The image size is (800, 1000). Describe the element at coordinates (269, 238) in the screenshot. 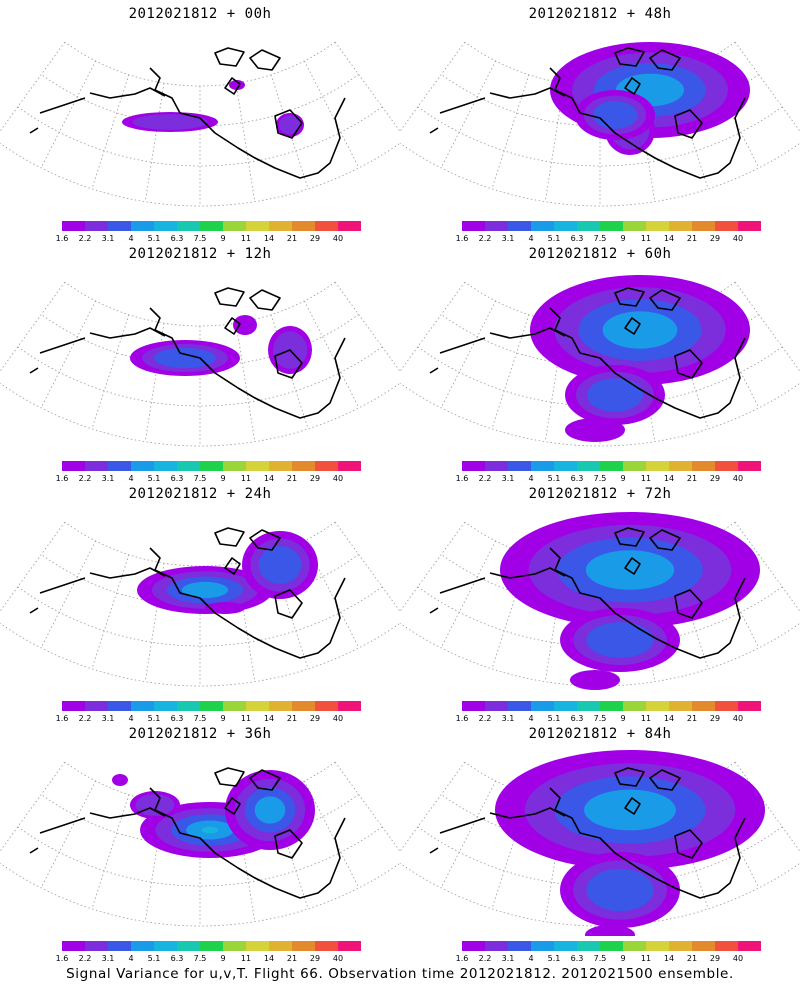

I see `colorbar-tick-label: 14` at that location.